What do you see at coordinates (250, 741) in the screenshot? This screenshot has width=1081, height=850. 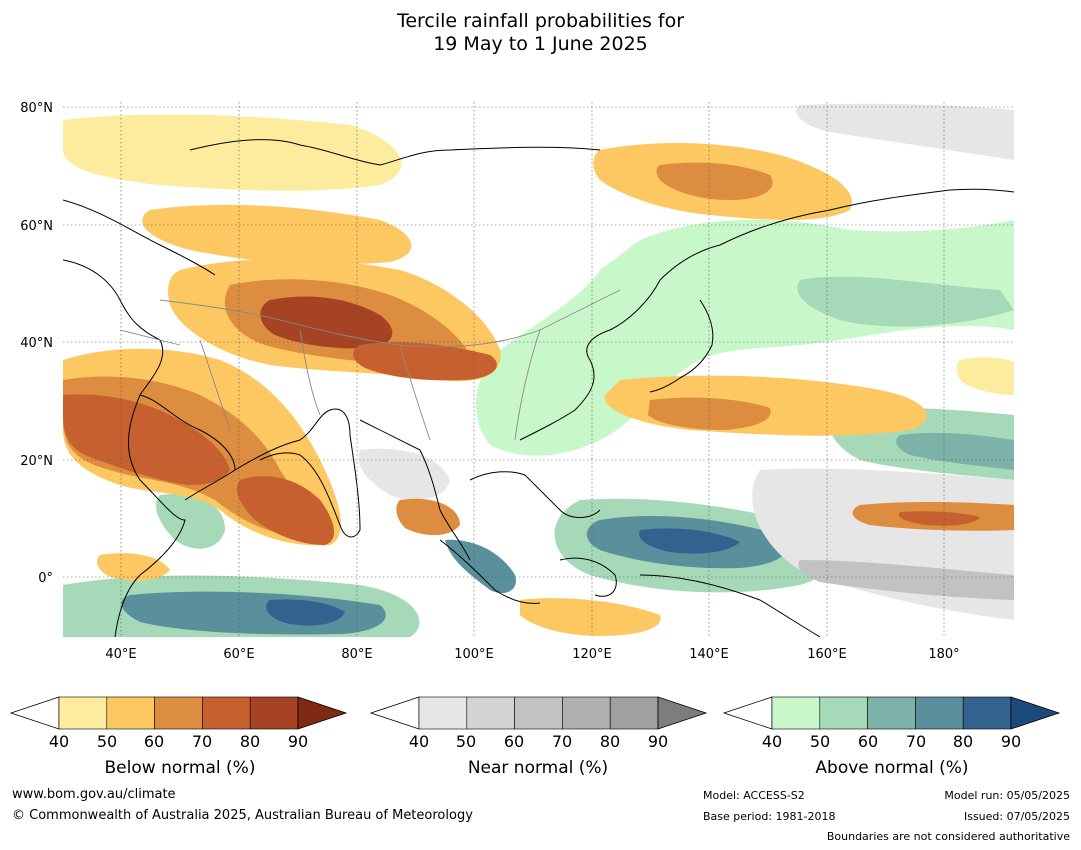 I see `below-tick: 80` at bounding box center [250, 741].